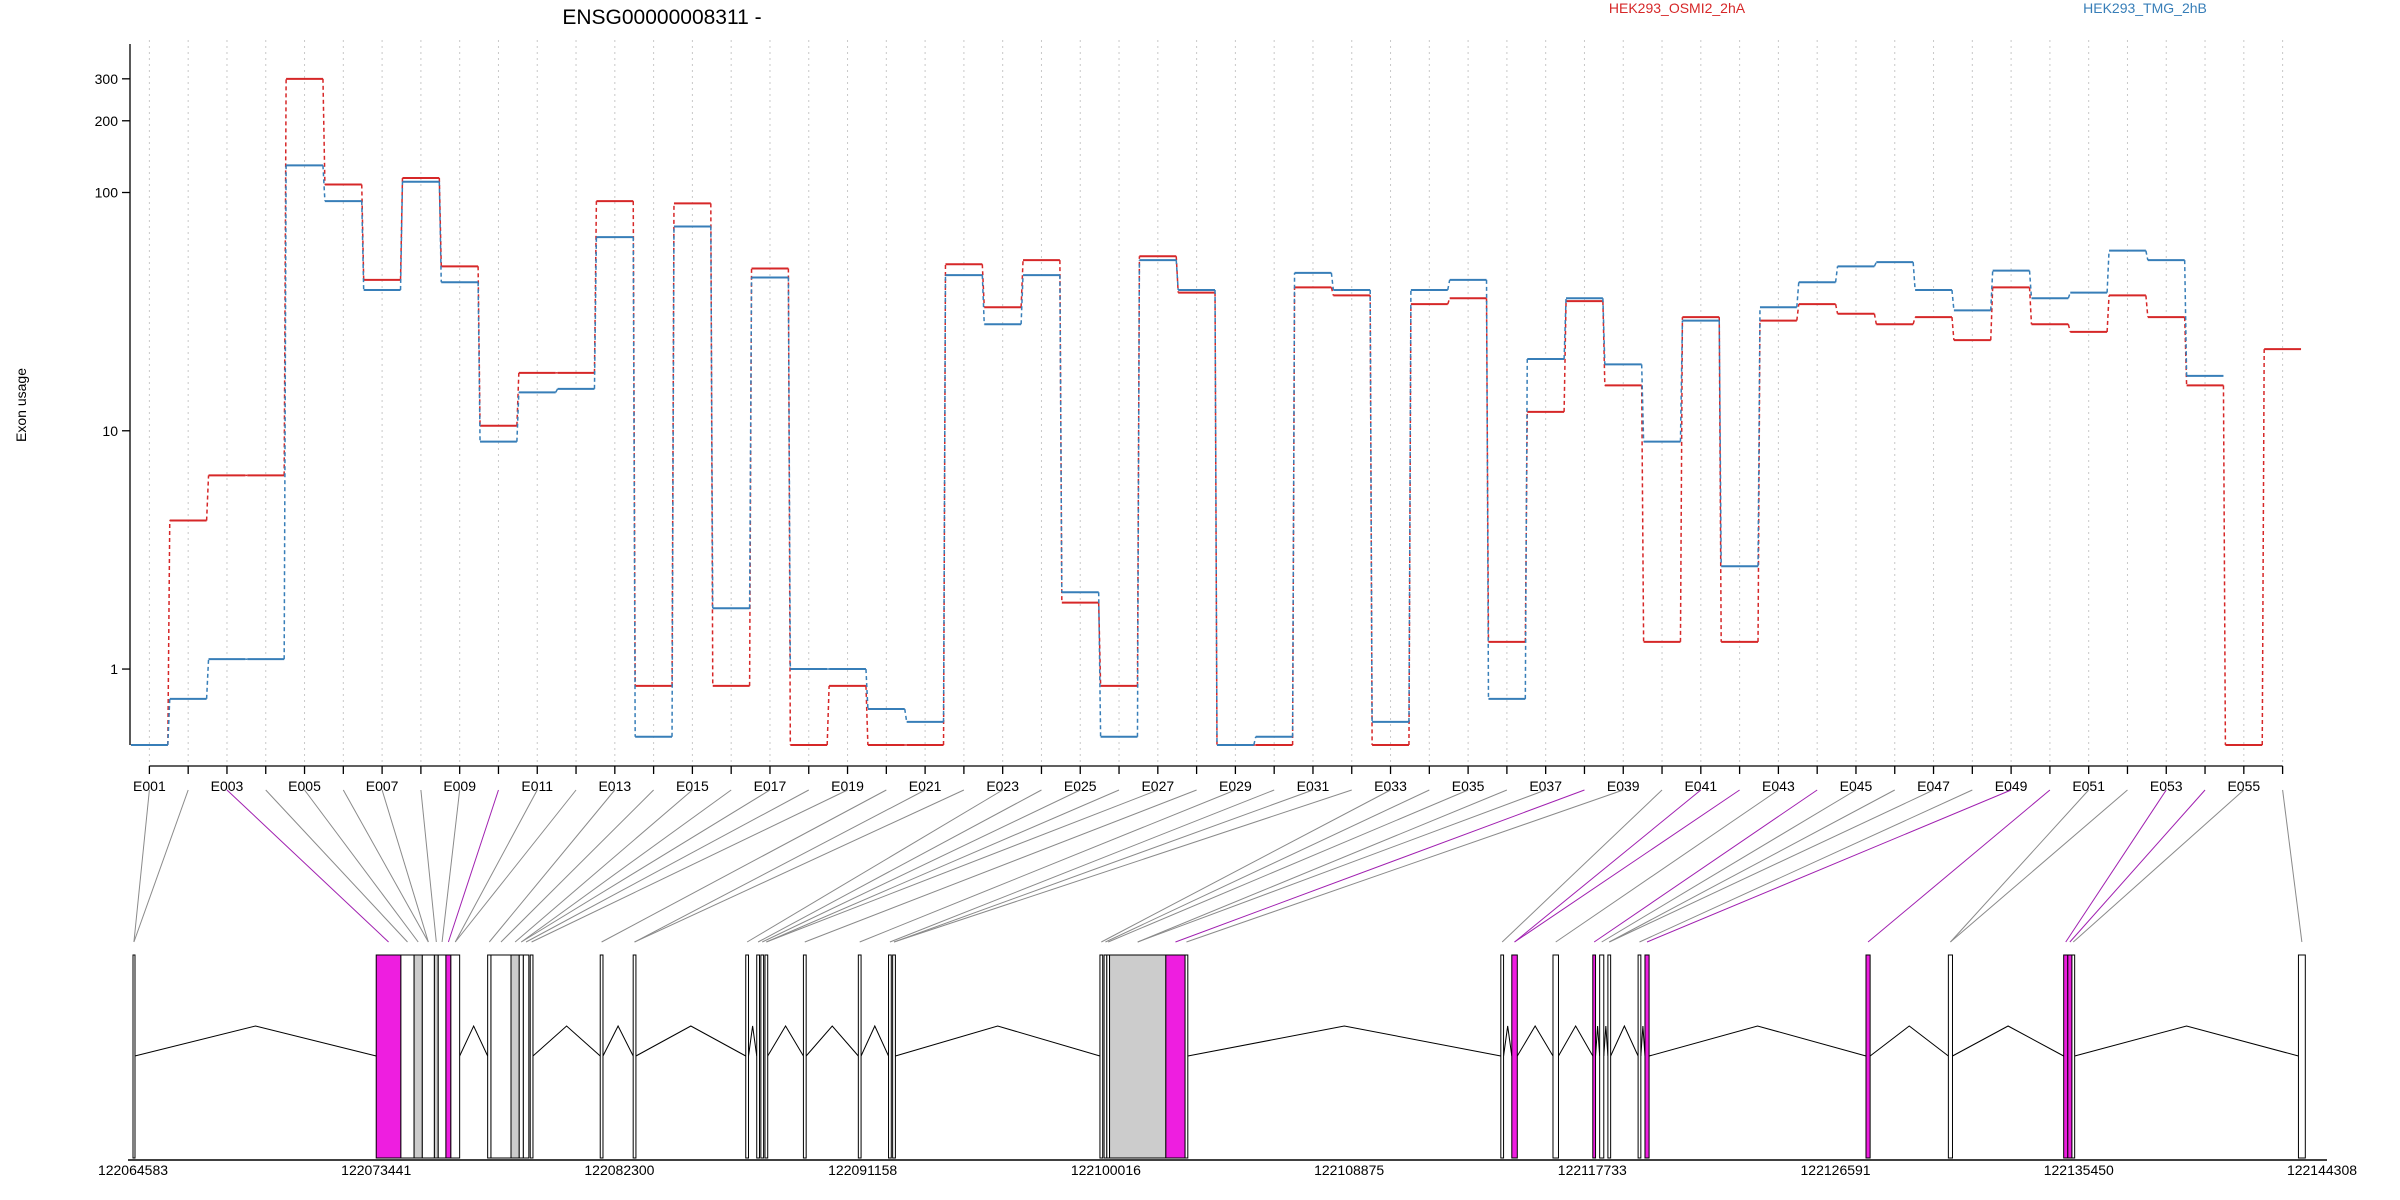 The width and height of the screenshot is (2400, 1200). Describe the element at coordinates (2088, 786) in the screenshot. I see `x-tick-label: E051` at that location.